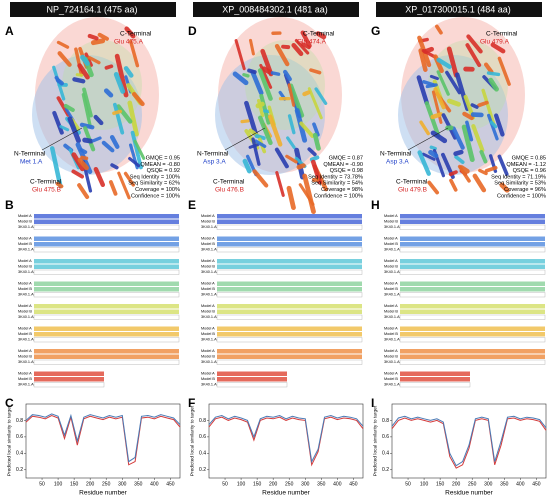 The image size is (550, 504). Describe the element at coordinates (536, 484) in the screenshot. I see `x-tick-label: 450` at that location.